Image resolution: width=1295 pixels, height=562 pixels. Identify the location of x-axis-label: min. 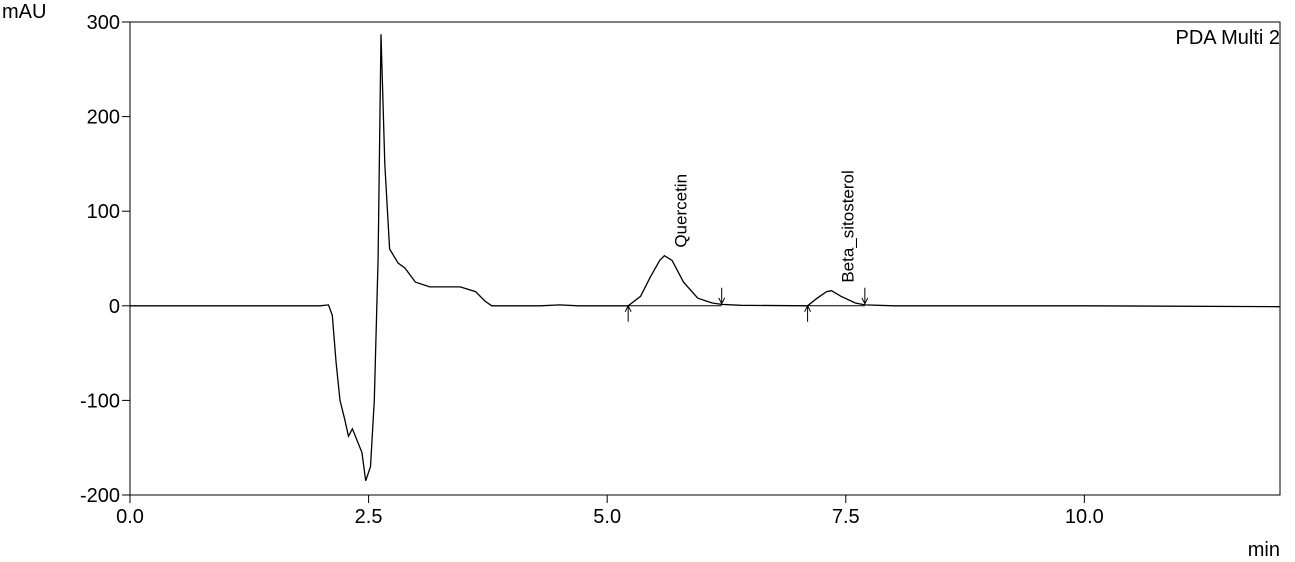
(1264, 550).